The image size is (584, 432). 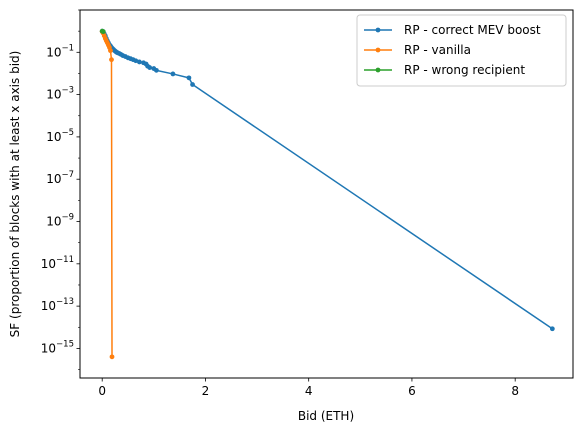 What do you see at coordinates (515, 391) in the screenshot?
I see `x-tick-label: 8` at bounding box center [515, 391].